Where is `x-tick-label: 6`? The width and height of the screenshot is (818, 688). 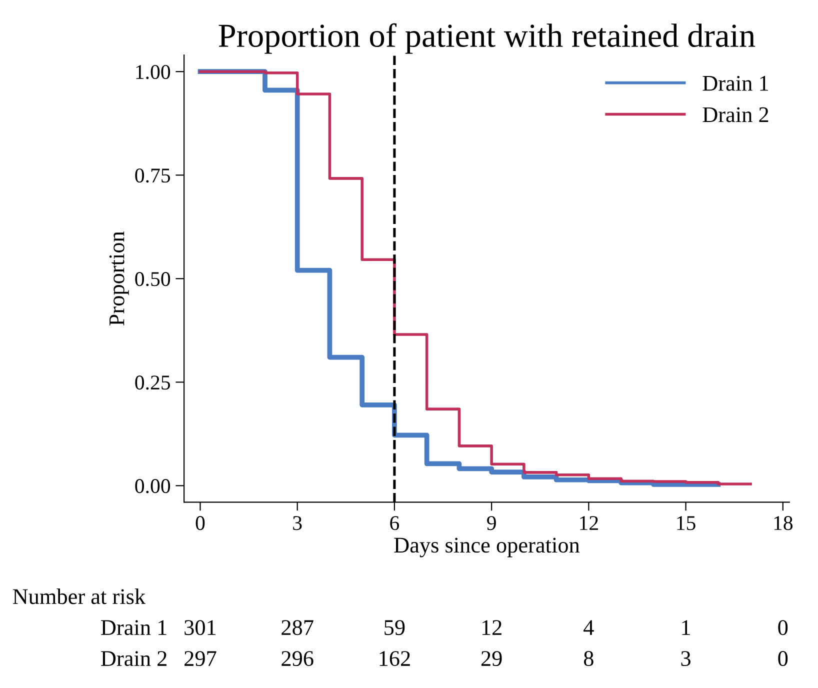 x-tick-label: 6 is located at coordinates (395, 523).